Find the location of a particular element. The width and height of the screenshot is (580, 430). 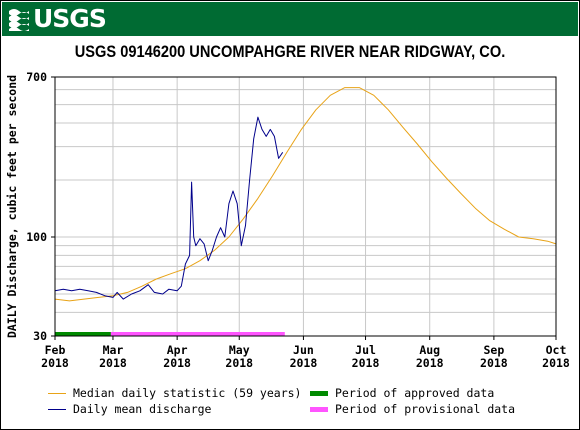

x-tick-label-month: Aug is located at coordinates (429, 350).